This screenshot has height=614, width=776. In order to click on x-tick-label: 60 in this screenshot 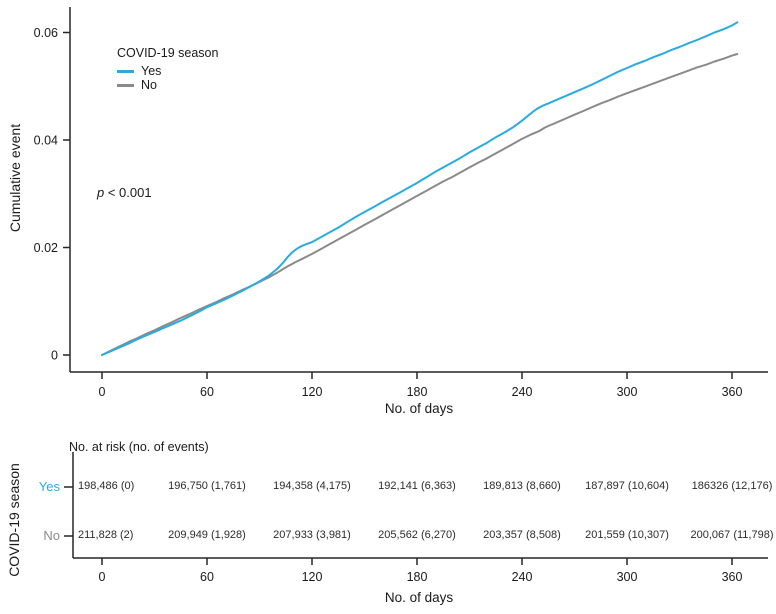, I will do `click(207, 392)`.